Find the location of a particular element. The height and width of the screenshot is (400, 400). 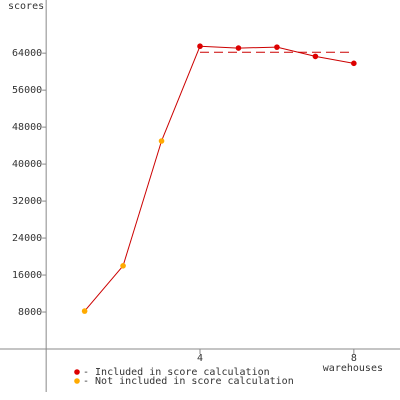

y-tick-label: 24000 is located at coordinates (27, 238).